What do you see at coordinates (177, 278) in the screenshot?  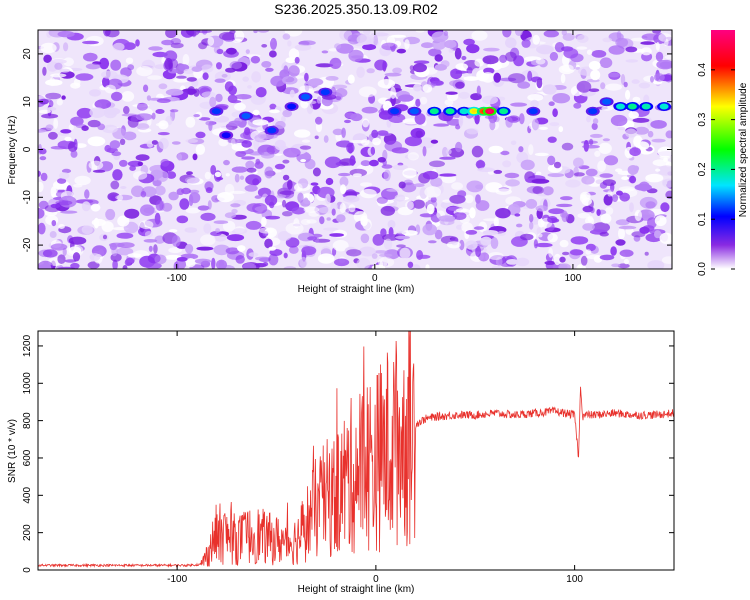 I see `x-tick-label: -100` at bounding box center [177, 278].